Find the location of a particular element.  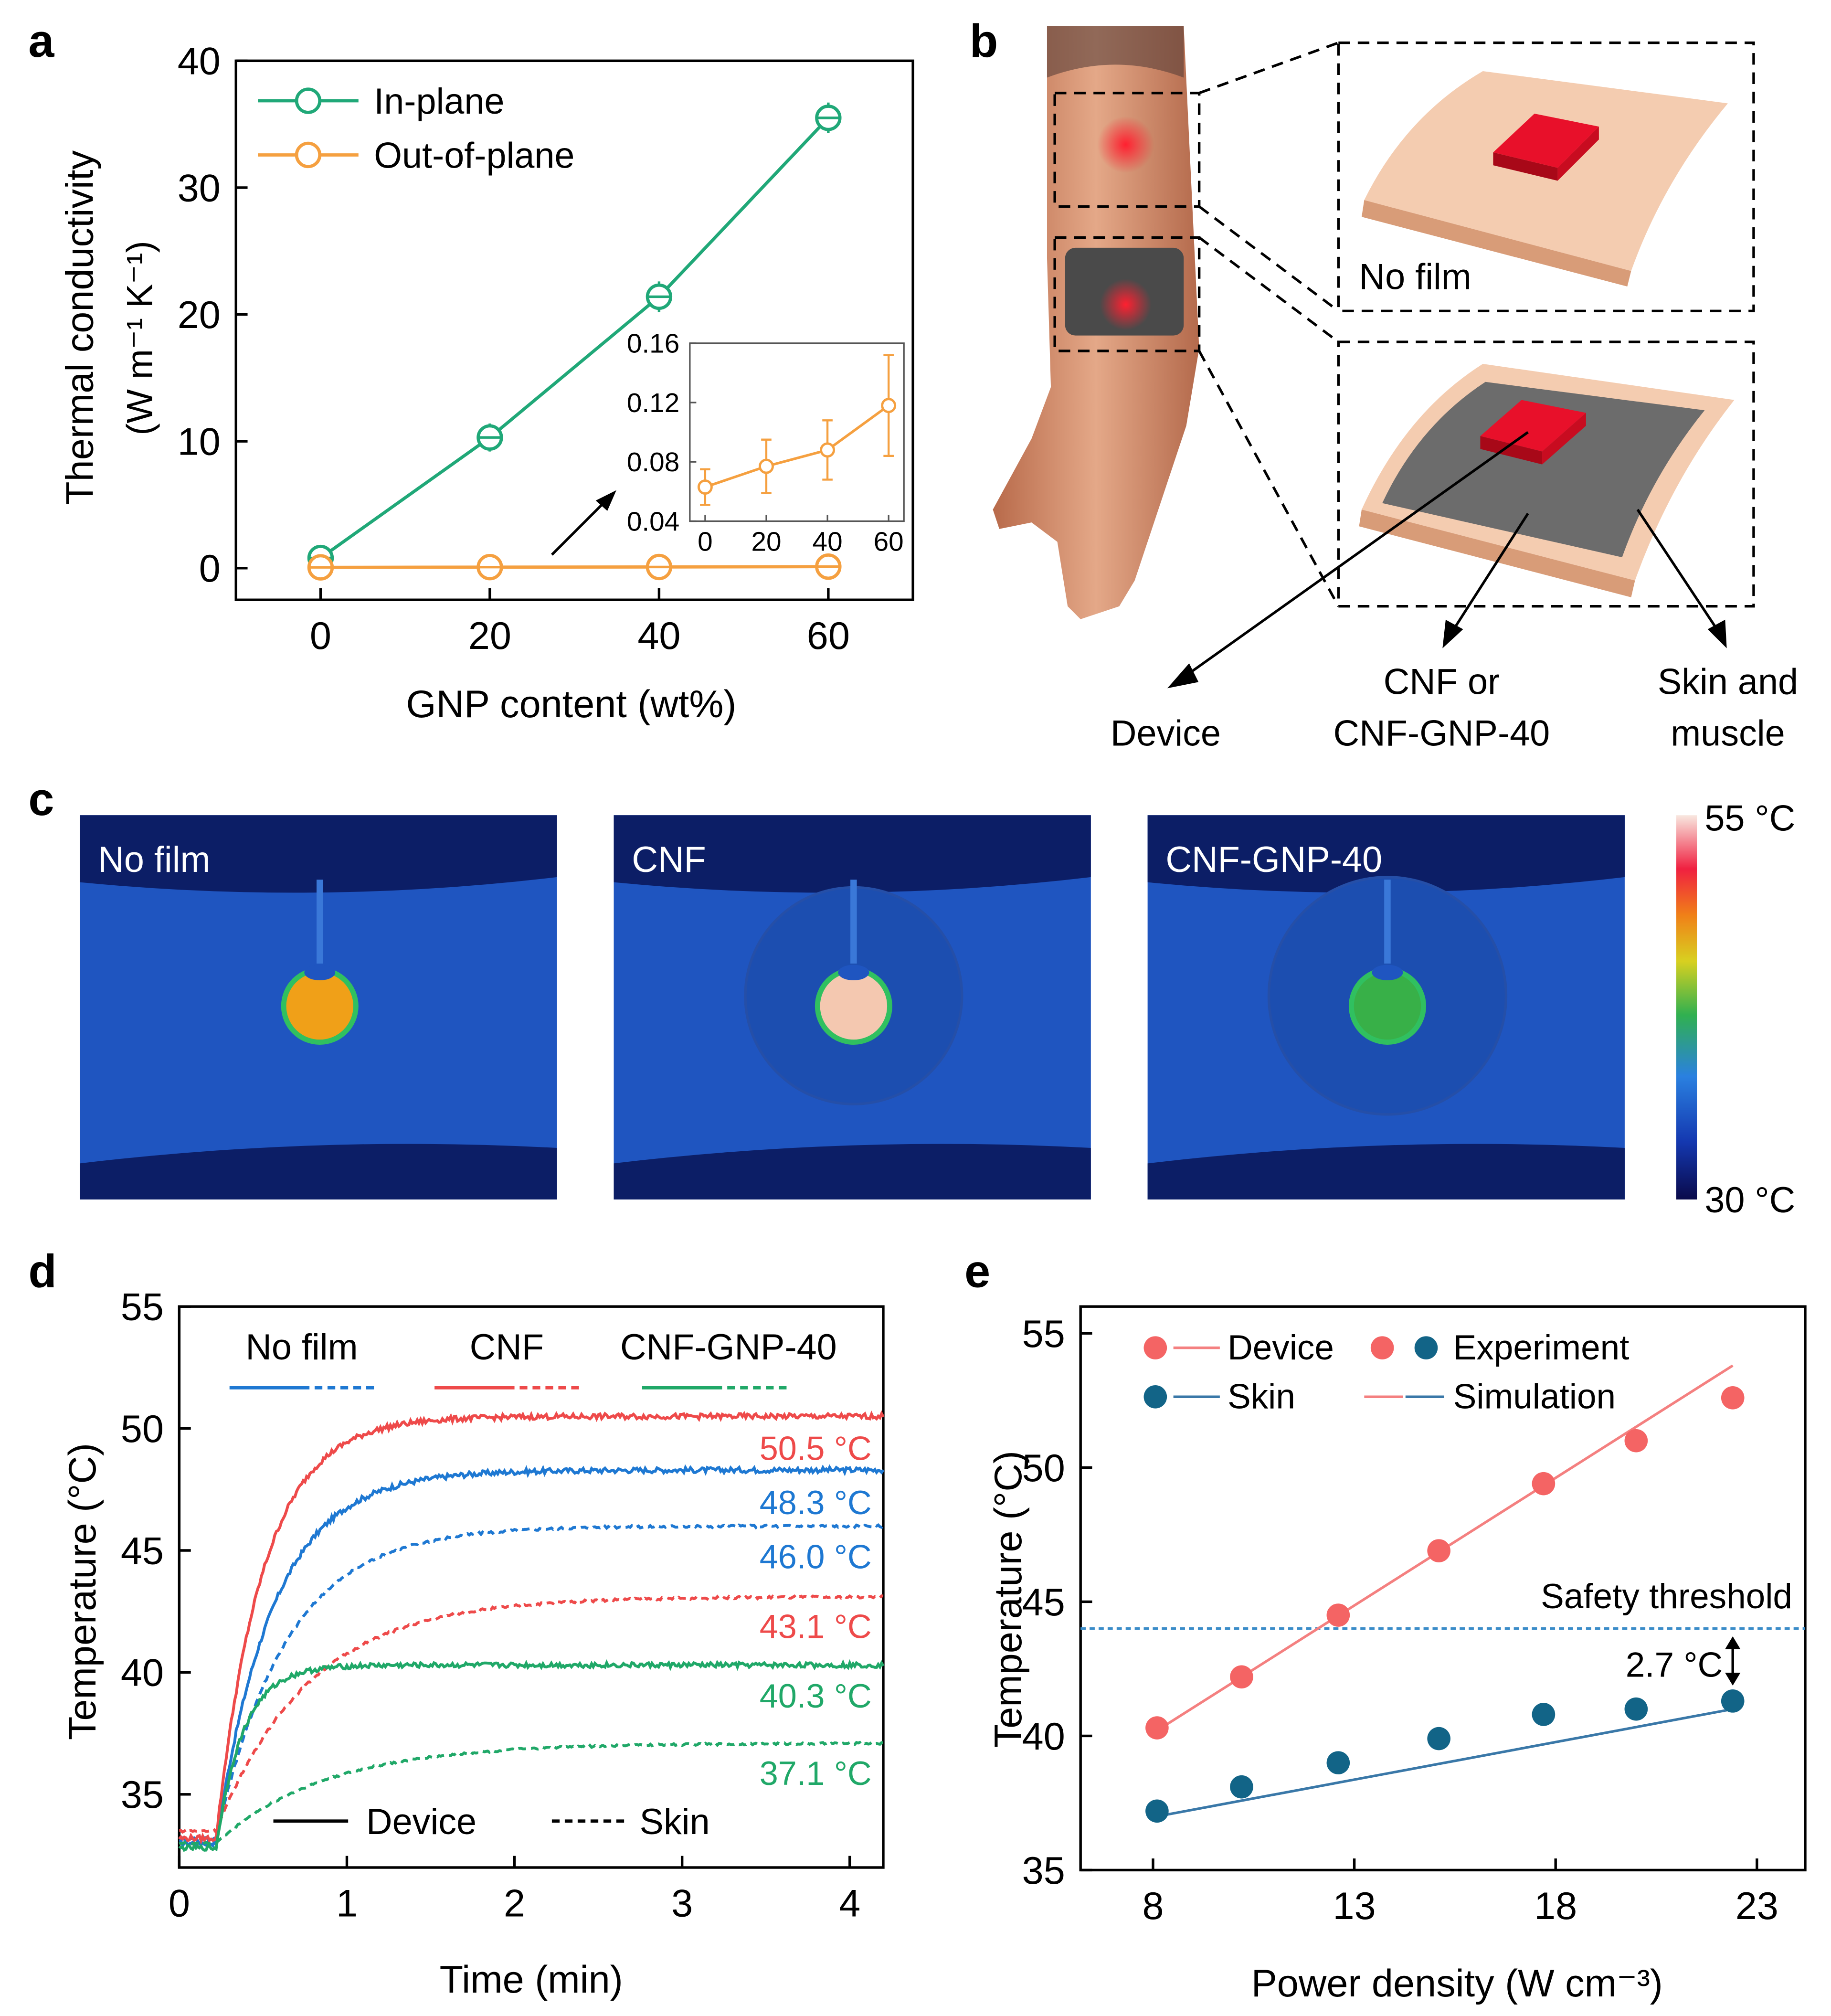

legend-skin-label: Skin is located at coordinates (675, 1822).